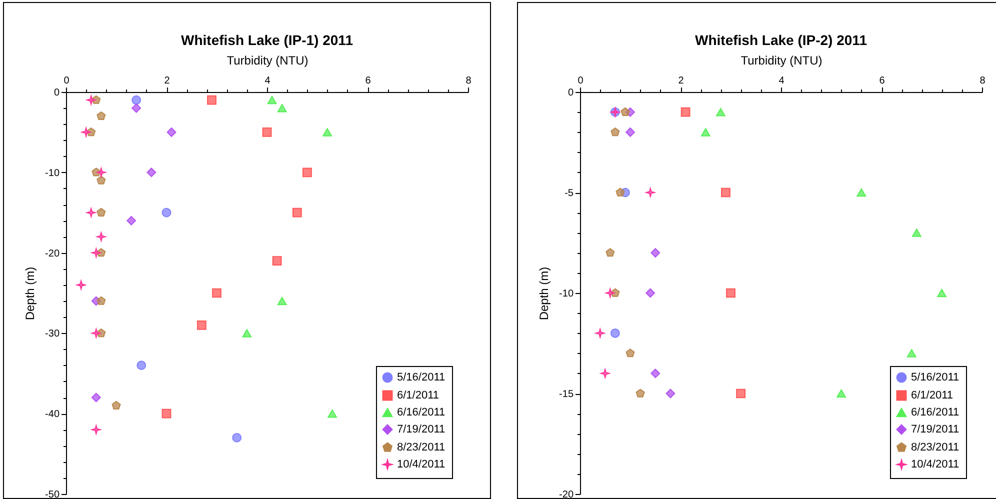 Image resolution: width=996 pixels, height=499 pixels. Describe the element at coordinates (52, 414) in the screenshot. I see `y-tick-label: -40` at that location.